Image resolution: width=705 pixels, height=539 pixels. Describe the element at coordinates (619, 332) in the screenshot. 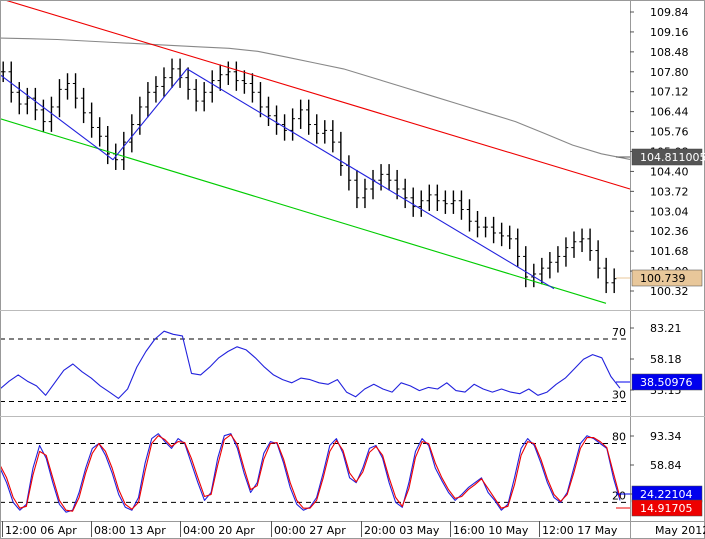

I see `level-label: 70` at that location.